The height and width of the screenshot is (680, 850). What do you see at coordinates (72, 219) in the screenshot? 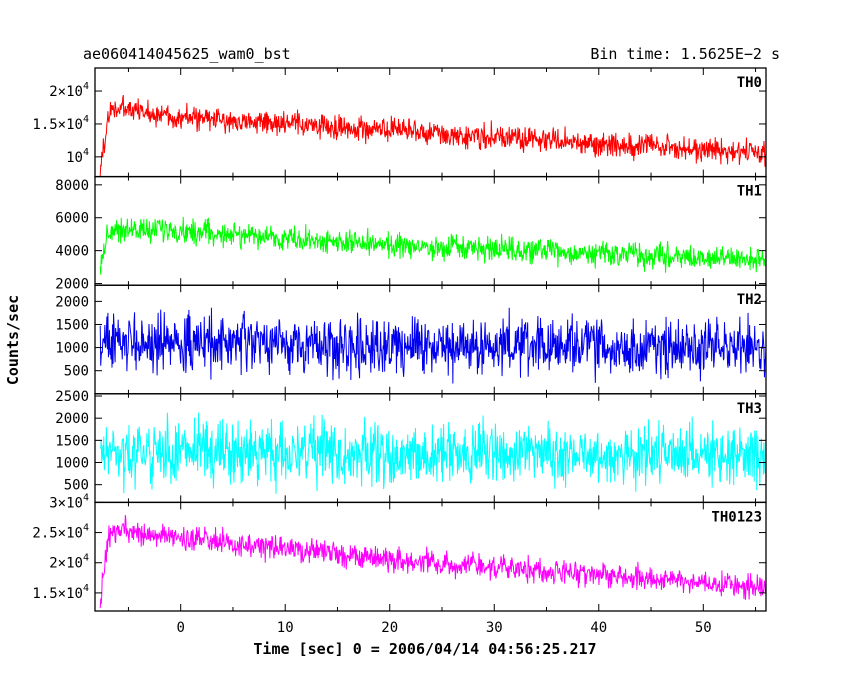
I see `y-tick-label: 6000` at bounding box center [72, 219].